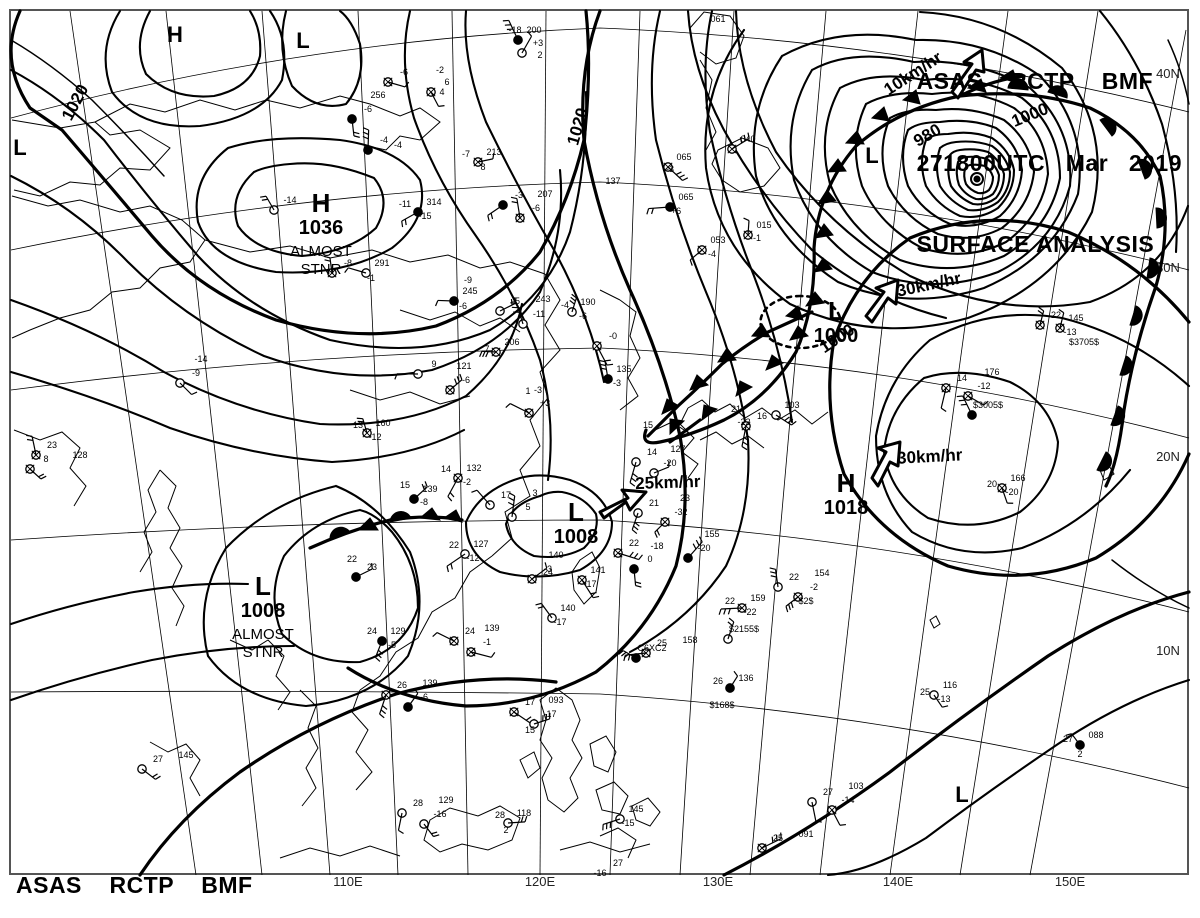  What do you see at coordinates (302, 40) in the screenshot?
I see `pressure-system-low-top-left: L` at bounding box center [302, 40].